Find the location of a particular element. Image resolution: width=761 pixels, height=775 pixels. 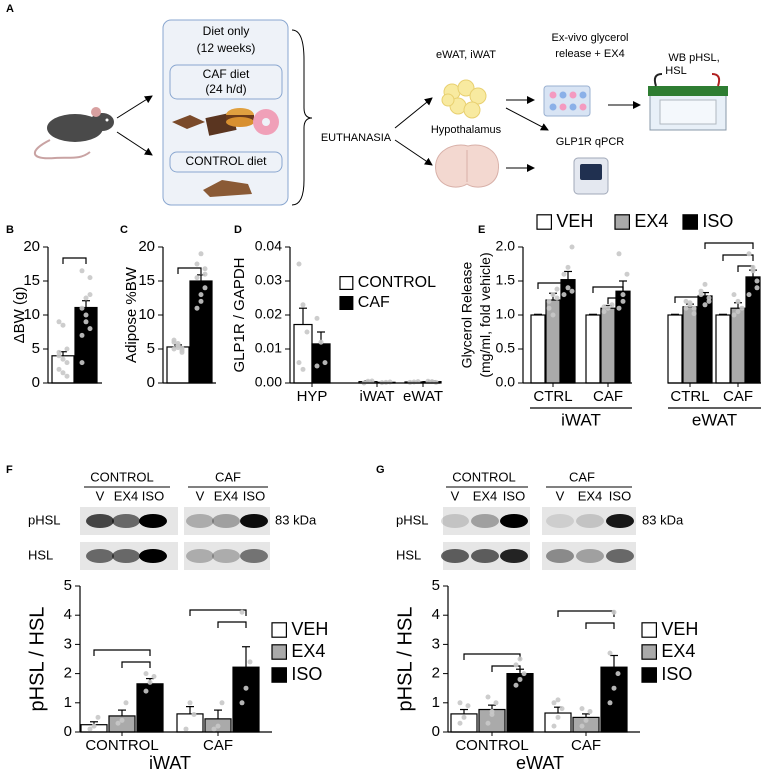

y-tick-label: 0.0 is located at coordinates (506, 382).